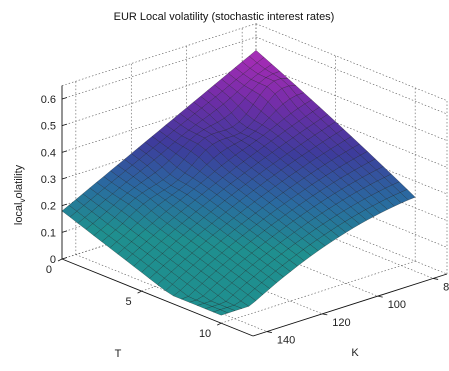  I want to click on y-axis-line, so click(350, 305).